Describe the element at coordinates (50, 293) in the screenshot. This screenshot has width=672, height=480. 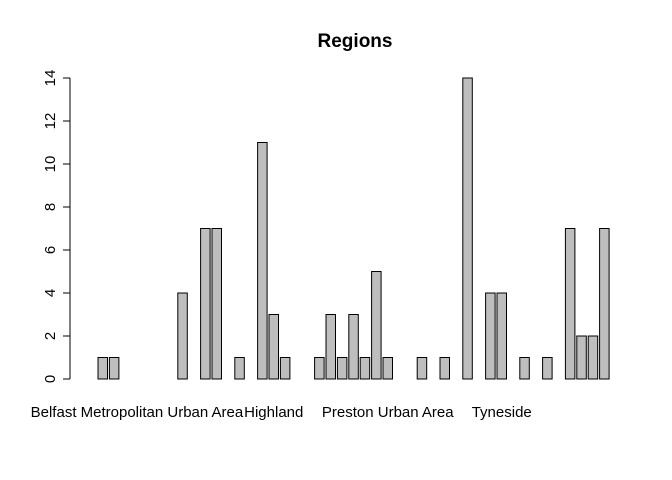
I see `y-tick-label: 4` at that location.